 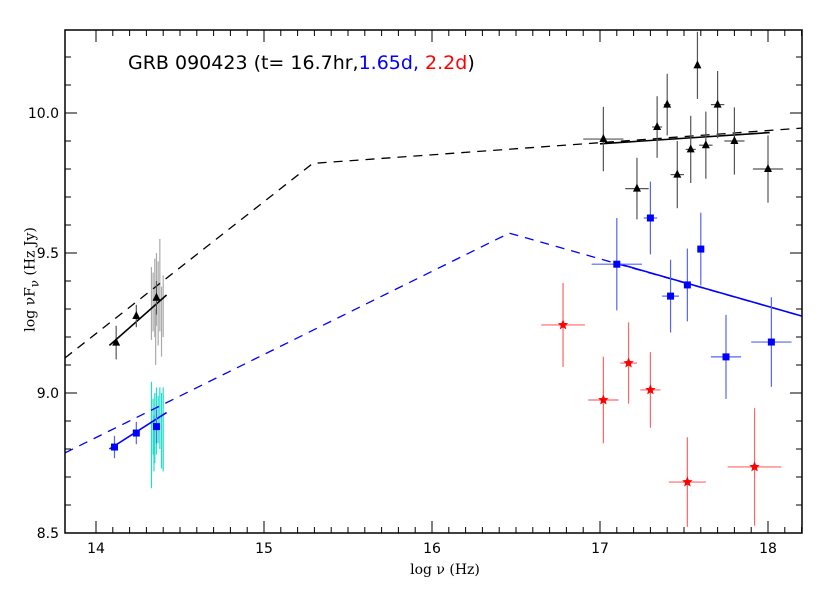 What do you see at coordinates (445, 570) in the screenshot?
I see `x-axis-label: log ν (Hz)` at bounding box center [445, 570].